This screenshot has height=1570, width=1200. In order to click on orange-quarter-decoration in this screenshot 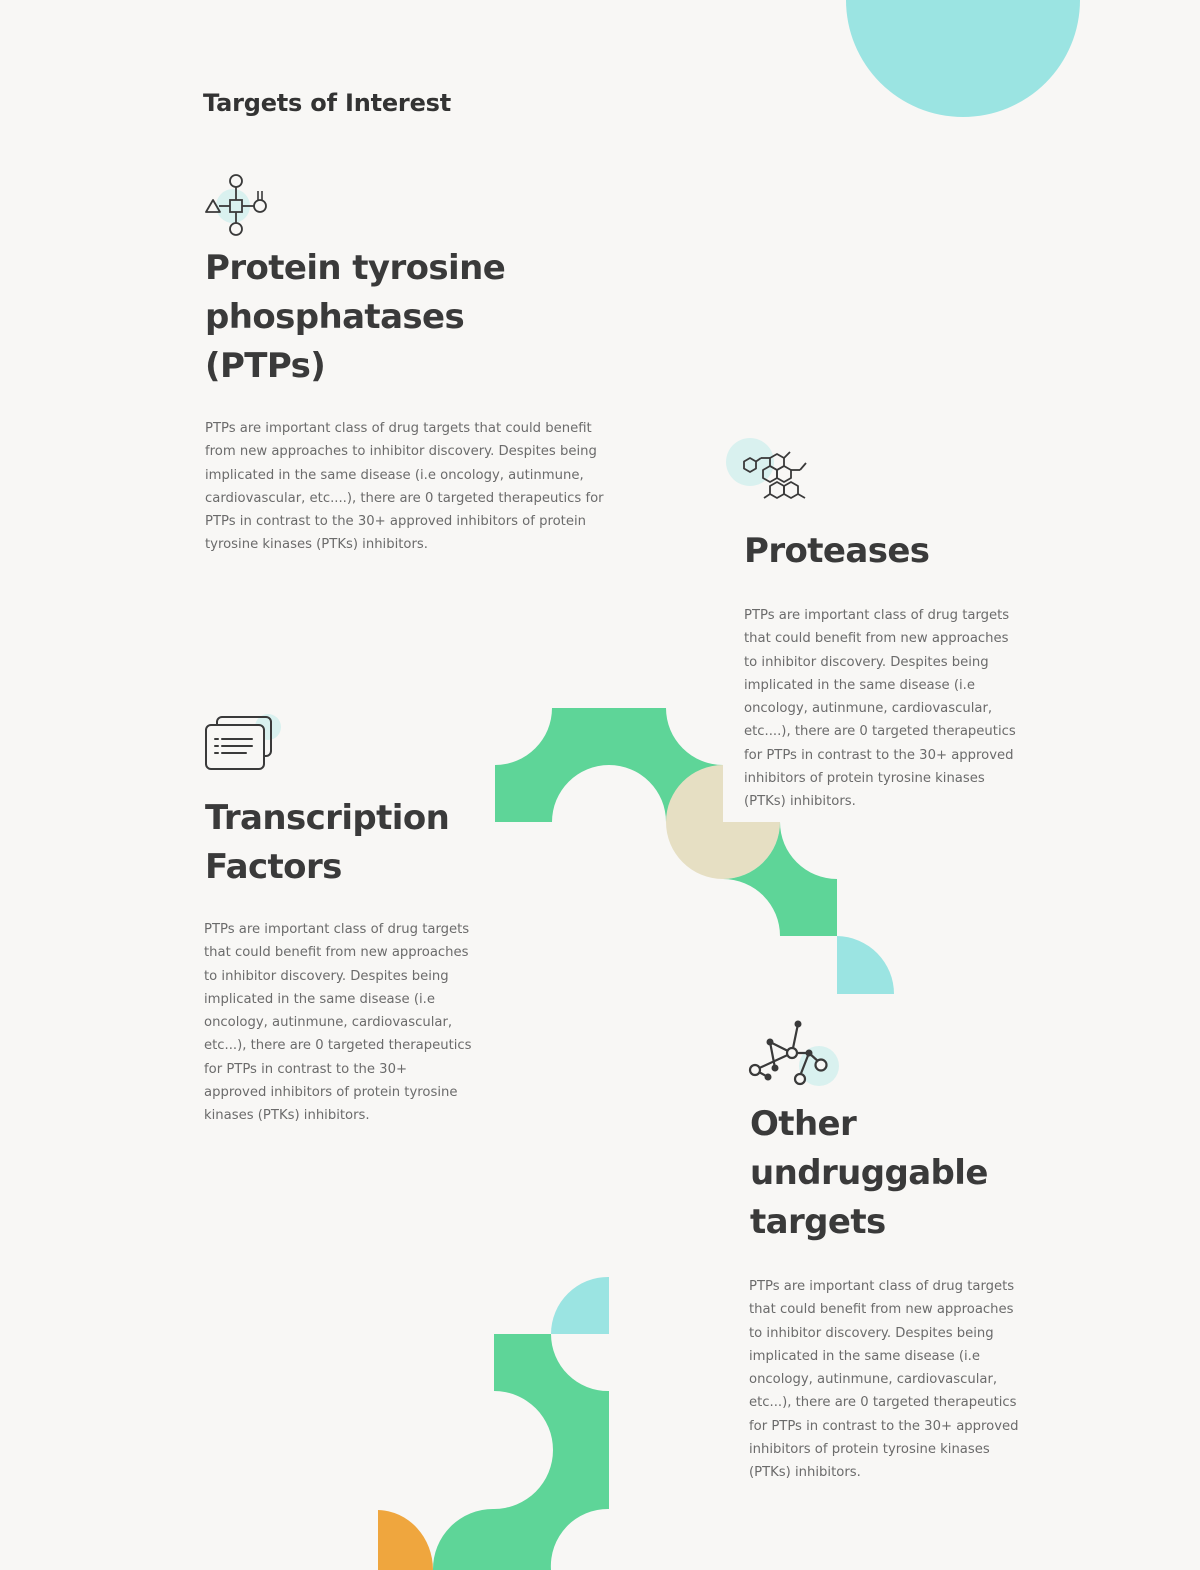, I will do `click(406, 1540)`.